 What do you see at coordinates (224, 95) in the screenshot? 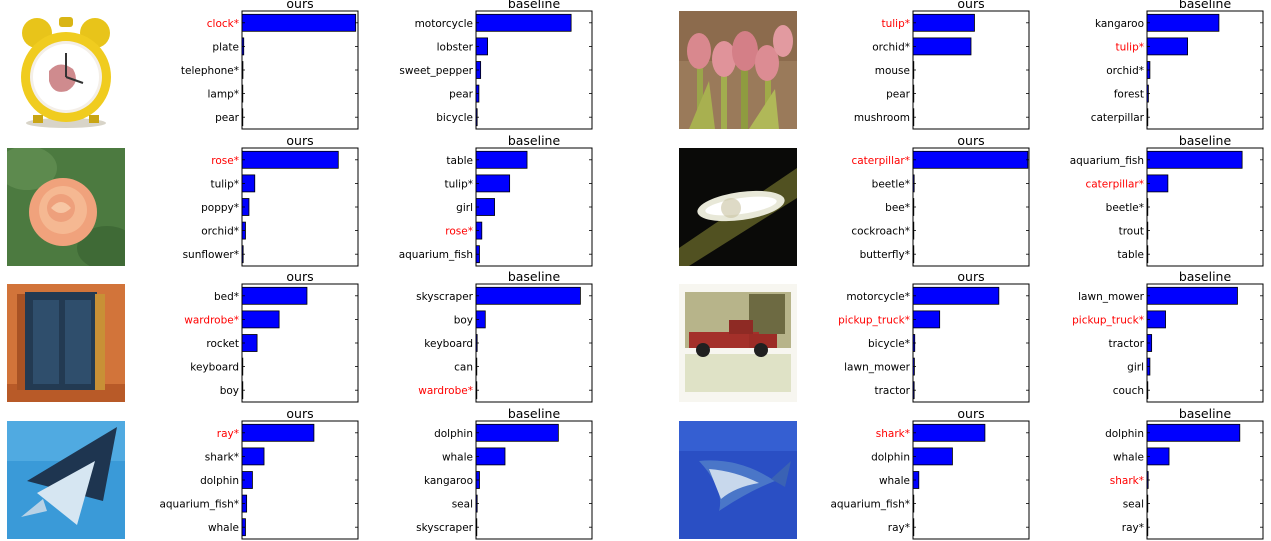
I see `tick-label: lamp*` at bounding box center [224, 95].